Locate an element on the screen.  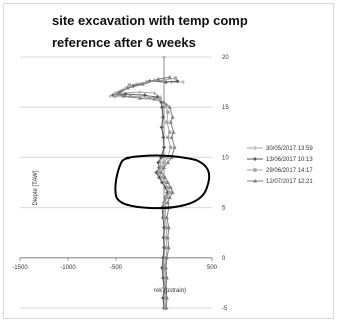
x-tick-label: -1000 is located at coordinates (68, 268).